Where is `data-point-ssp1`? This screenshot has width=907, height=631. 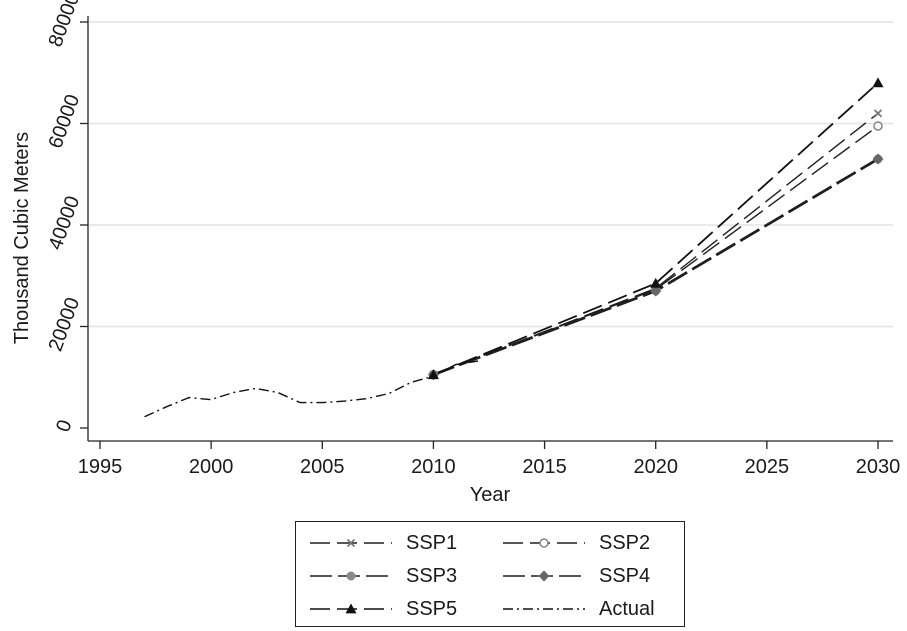
data-point-ssp1 is located at coordinates (878, 113).